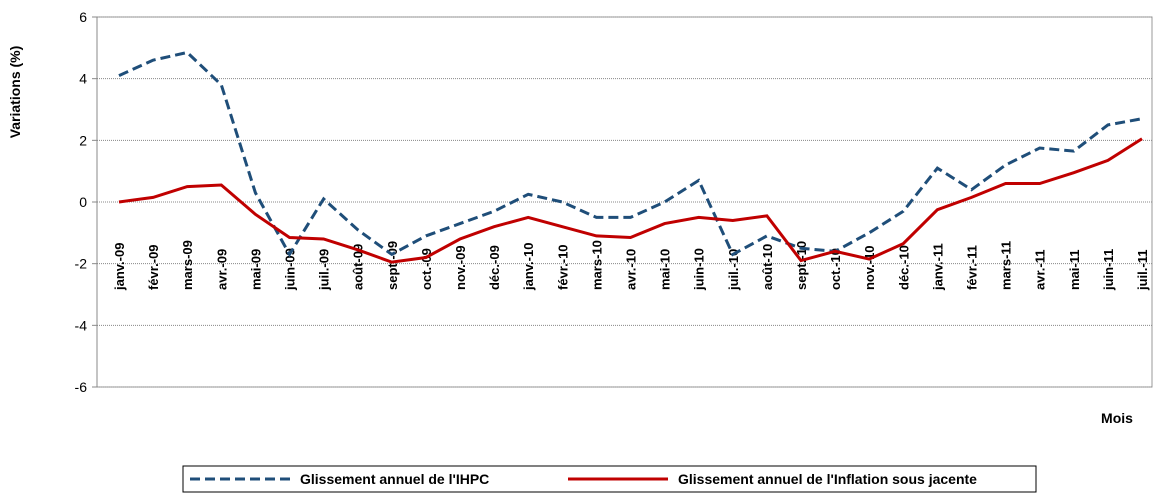 This screenshot has width=1162, height=495. What do you see at coordinates (835, 269) in the screenshot?
I see `x-tick-label: oct.-10` at bounding box center [835, 269].